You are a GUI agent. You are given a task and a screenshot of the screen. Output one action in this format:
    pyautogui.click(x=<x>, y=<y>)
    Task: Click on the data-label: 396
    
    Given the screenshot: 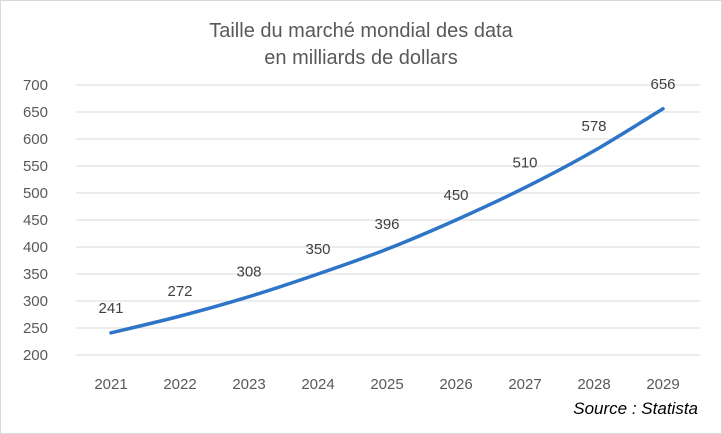 What is the action you would take?
    pyautogui.click(x=386, y=224)
    